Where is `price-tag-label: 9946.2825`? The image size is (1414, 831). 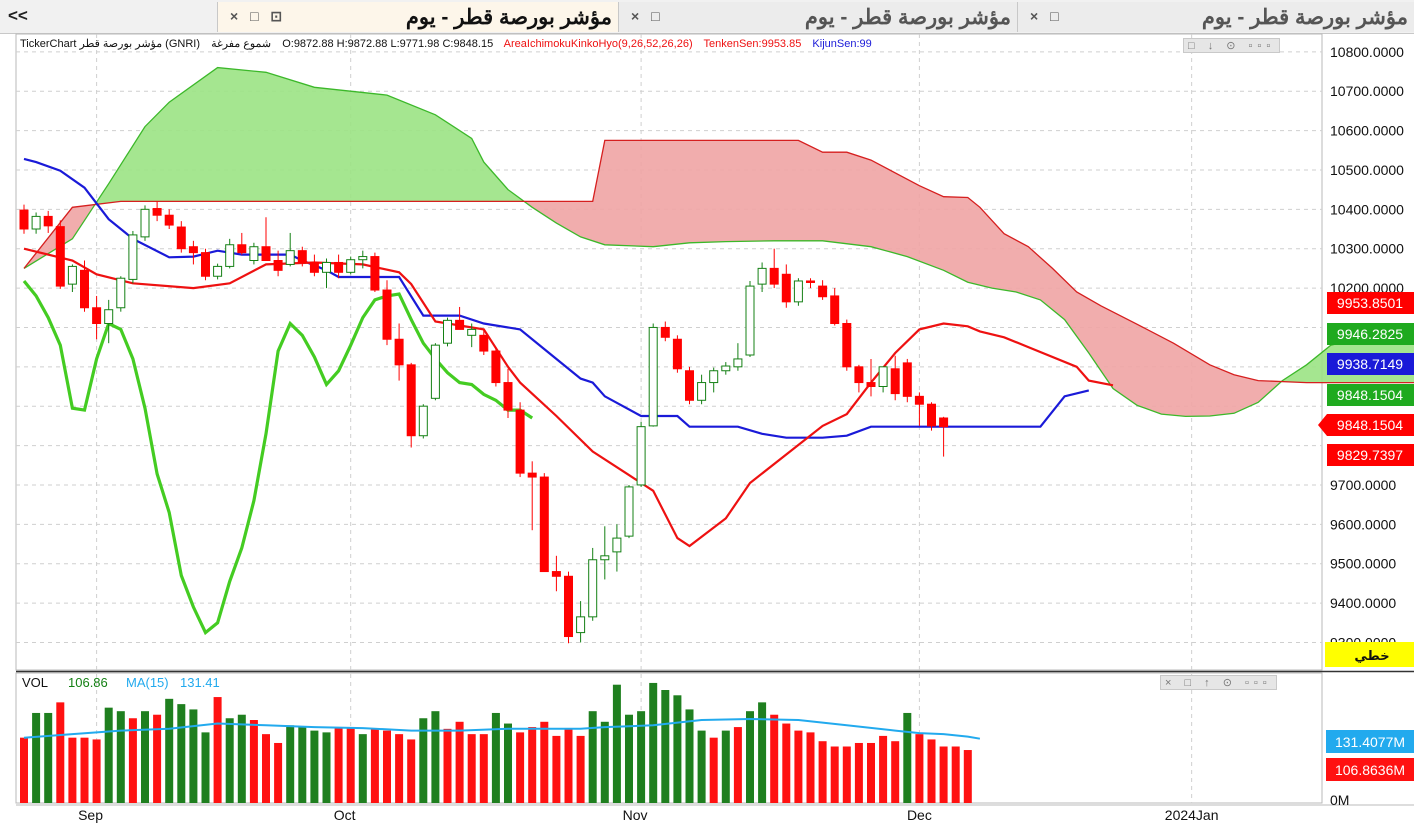 price-tag-label: 9946.2825 is located at coordinates (1370, 334).